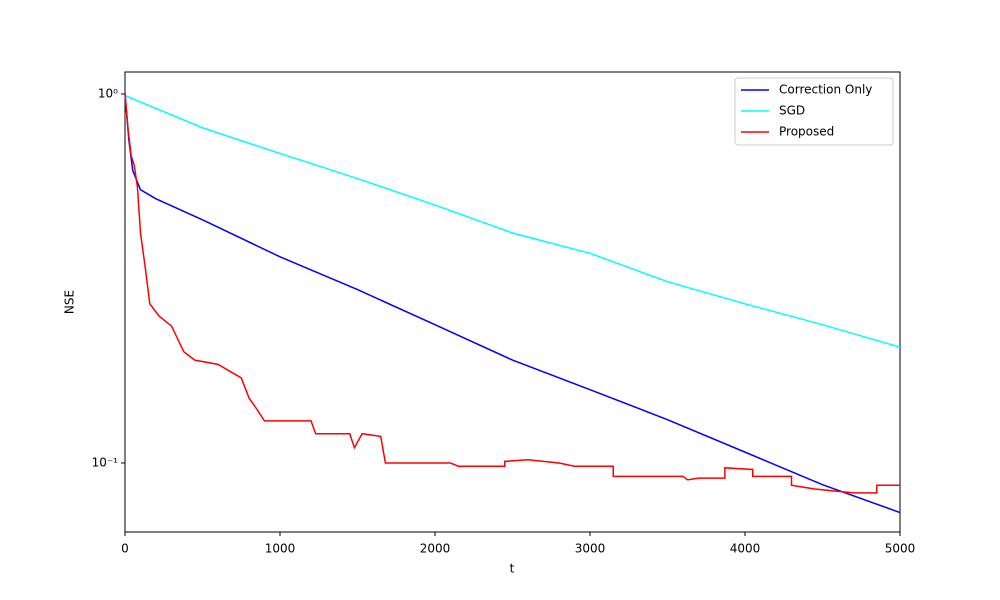 The width and height of the screenshot is (1000, 600). What do you see at coordinates (108, 93) in the screenshot?
I see `y-tick-label: 10⁰` at bounding box center [108, 93].